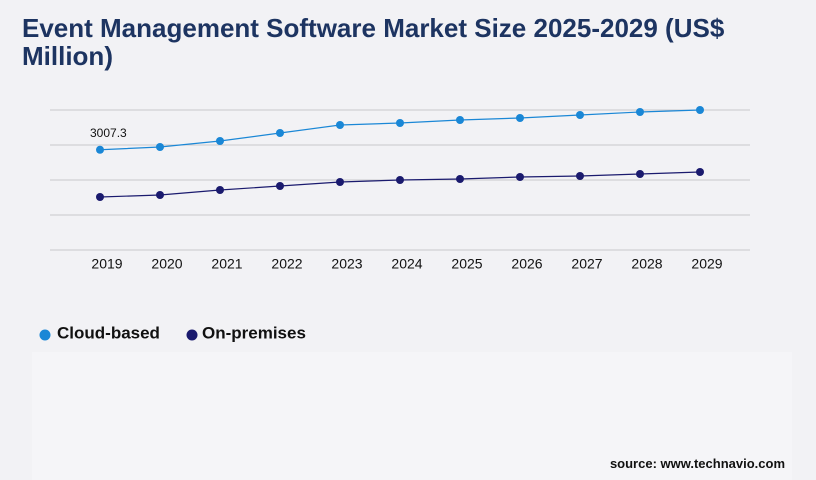 The image size is (816, 480). What do you see at coordinates (166, 264) in the screenshot?
I see `x-tick-label: 2020` at bounding box center [166, 264].